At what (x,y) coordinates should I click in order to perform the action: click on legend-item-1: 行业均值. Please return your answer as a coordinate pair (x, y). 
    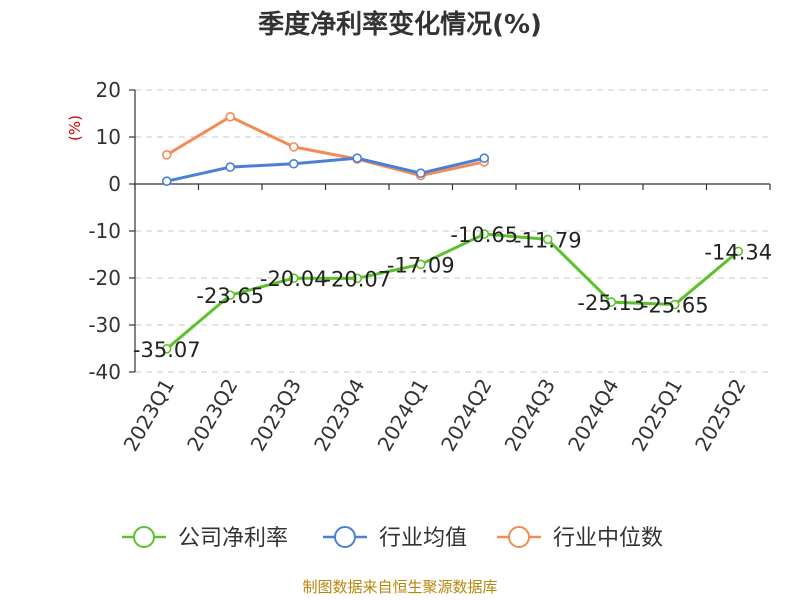
    Looking at the image, I should click on (395, 538).